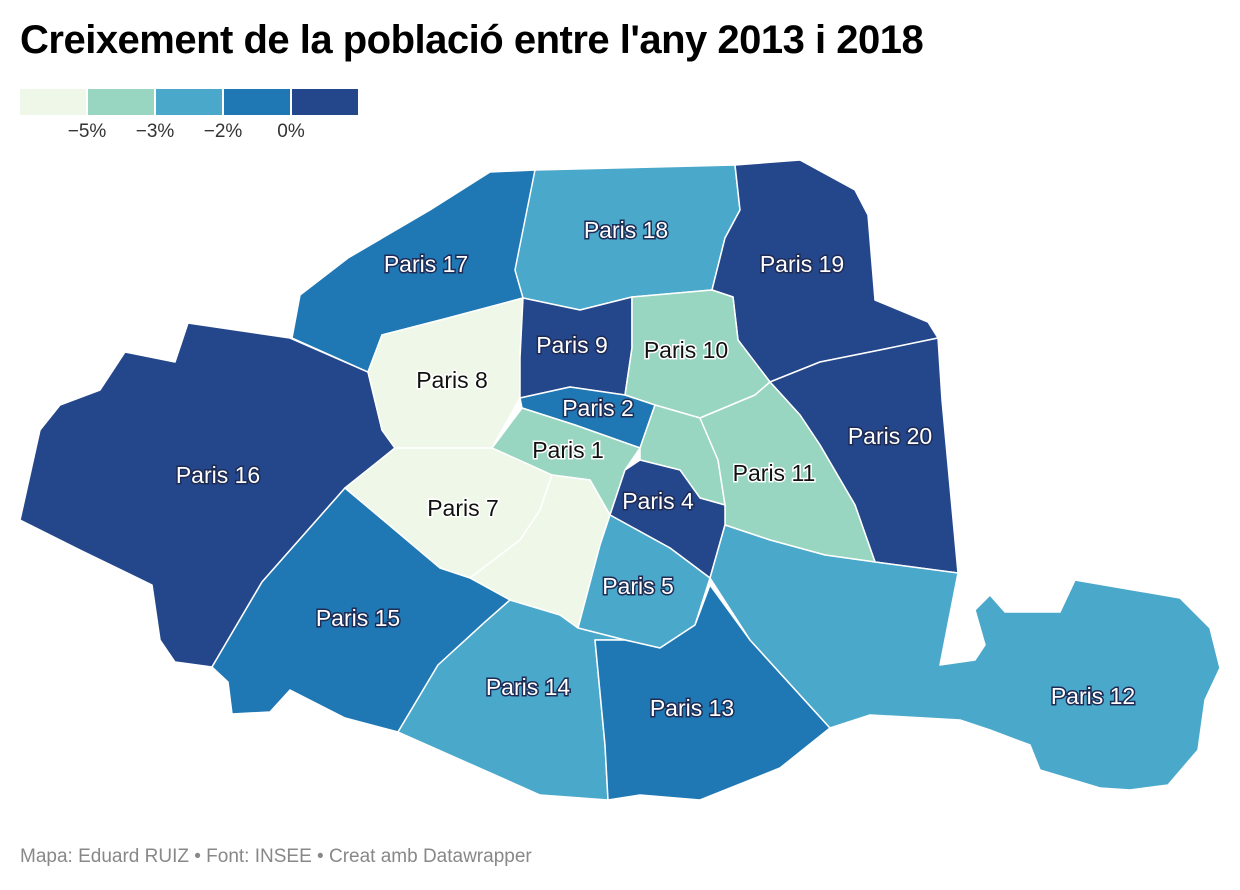 This screenshot has height=890, width=1240. I want to click on label-paris-2: Paris 2, so click(598, 408).